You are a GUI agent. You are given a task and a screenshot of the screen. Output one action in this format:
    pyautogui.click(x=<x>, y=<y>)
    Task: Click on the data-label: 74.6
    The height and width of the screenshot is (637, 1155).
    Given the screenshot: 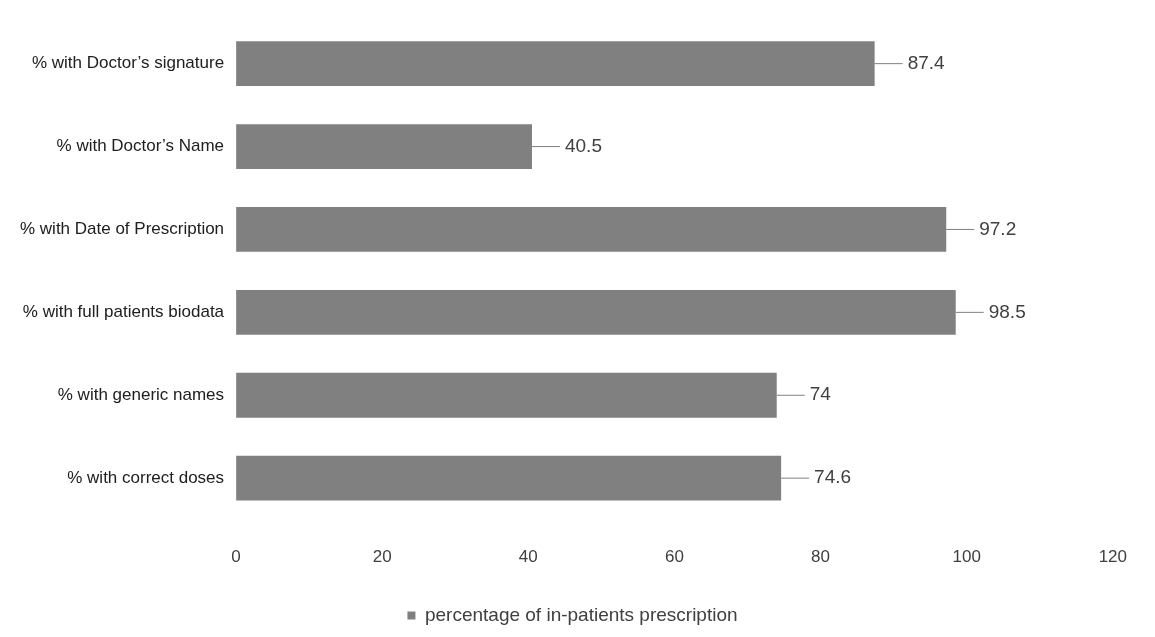 What is the action you would take?
    pyautogui.click(x=833, y=477)
    